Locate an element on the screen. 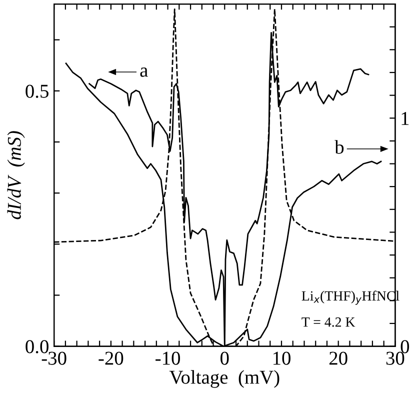 This screenshot has height=405, width=416. y-tick-label: 0.0 is located at coordinates (37, 347).